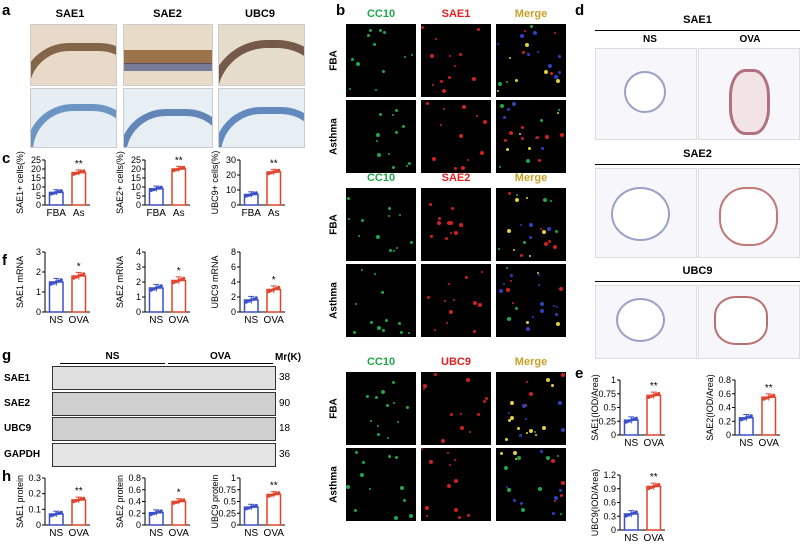 This screenshot has height=555, width=800. I want to click on y-tick-label: 10, so click(136, 187).